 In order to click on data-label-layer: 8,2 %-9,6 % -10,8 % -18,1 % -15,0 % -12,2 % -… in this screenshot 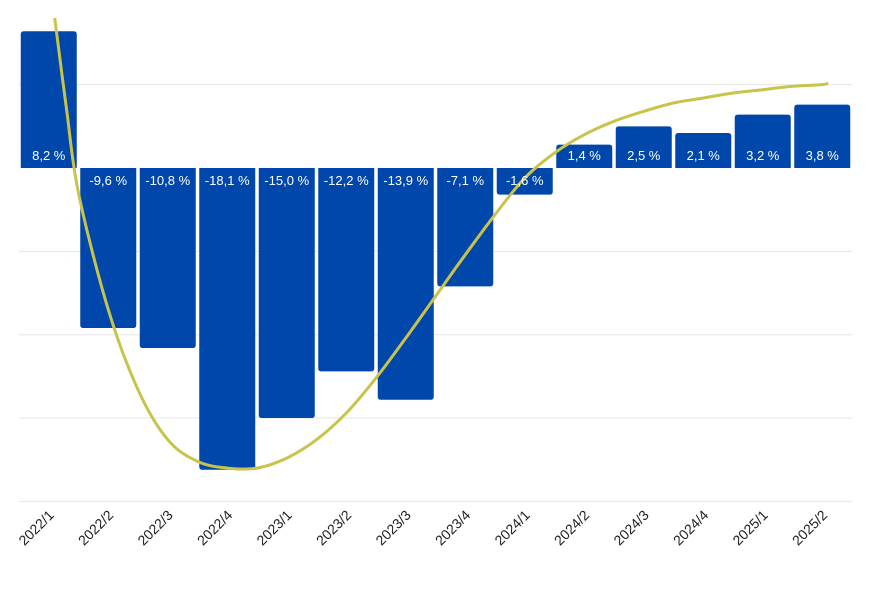, I will do `click(435, 168)`.